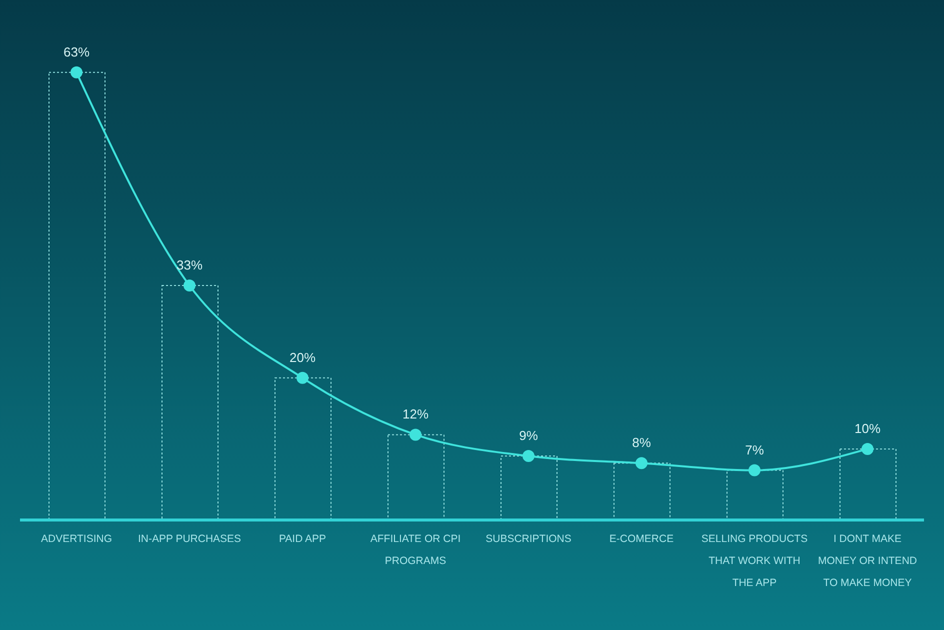  I want to click on data-label: 33%, so click(189, 265).